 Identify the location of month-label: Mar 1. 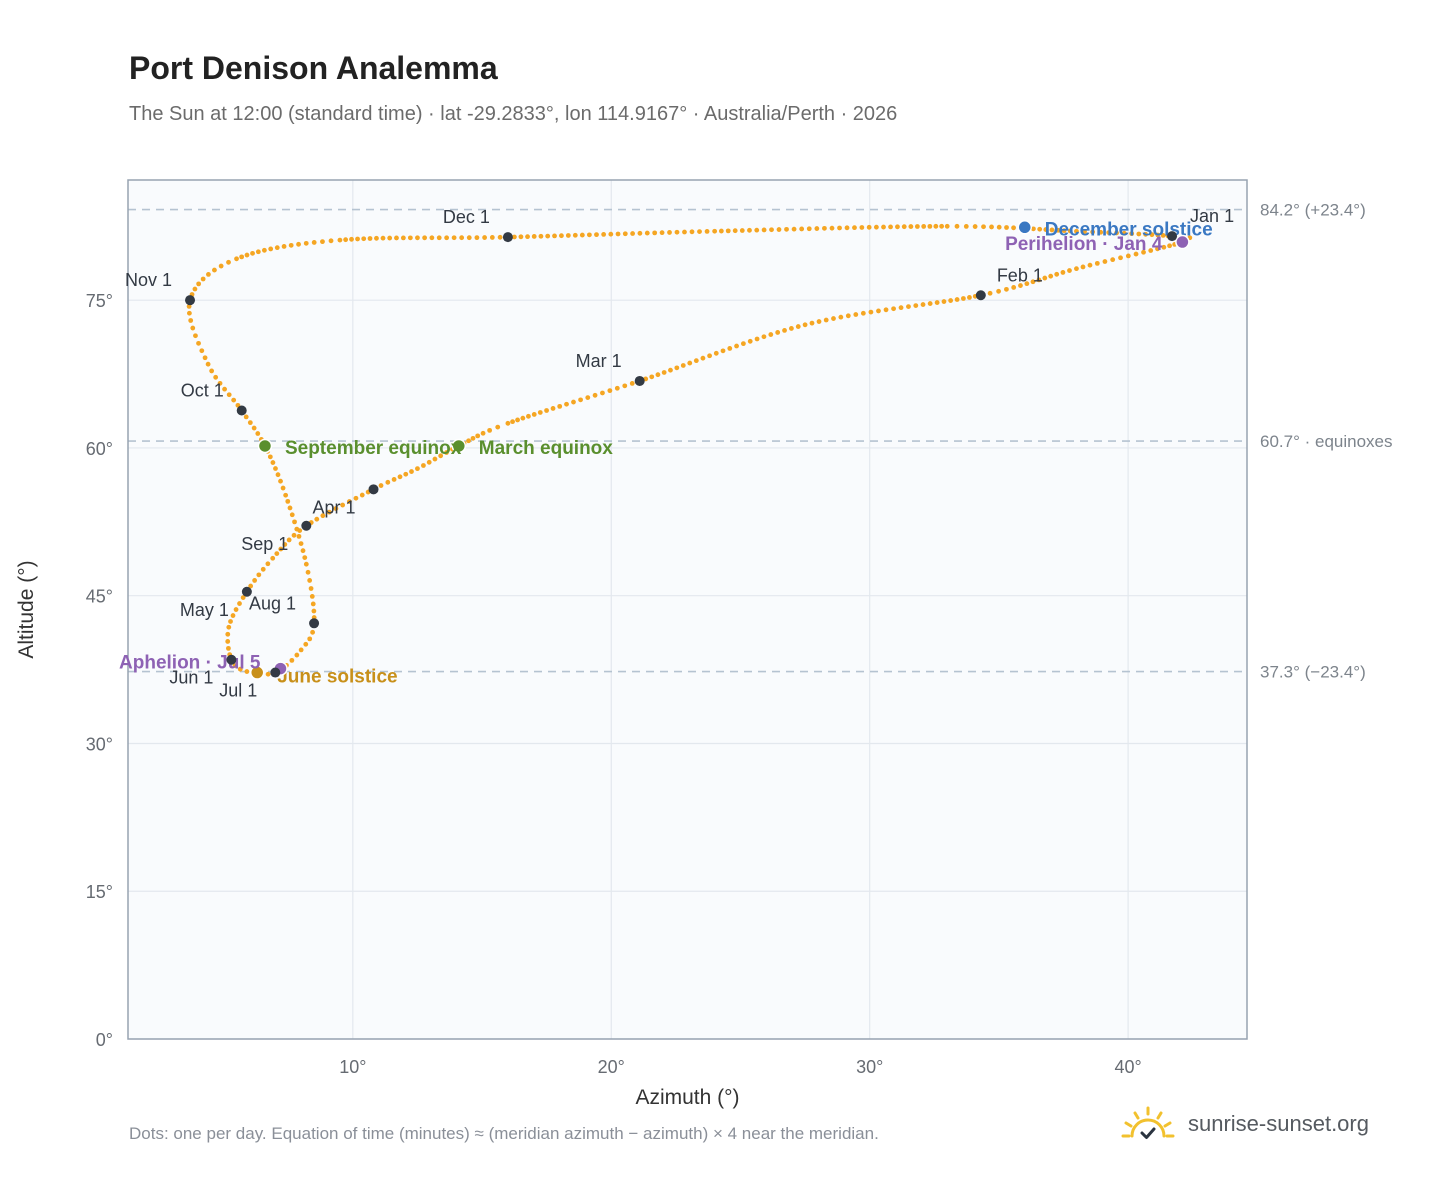
(599, 361).